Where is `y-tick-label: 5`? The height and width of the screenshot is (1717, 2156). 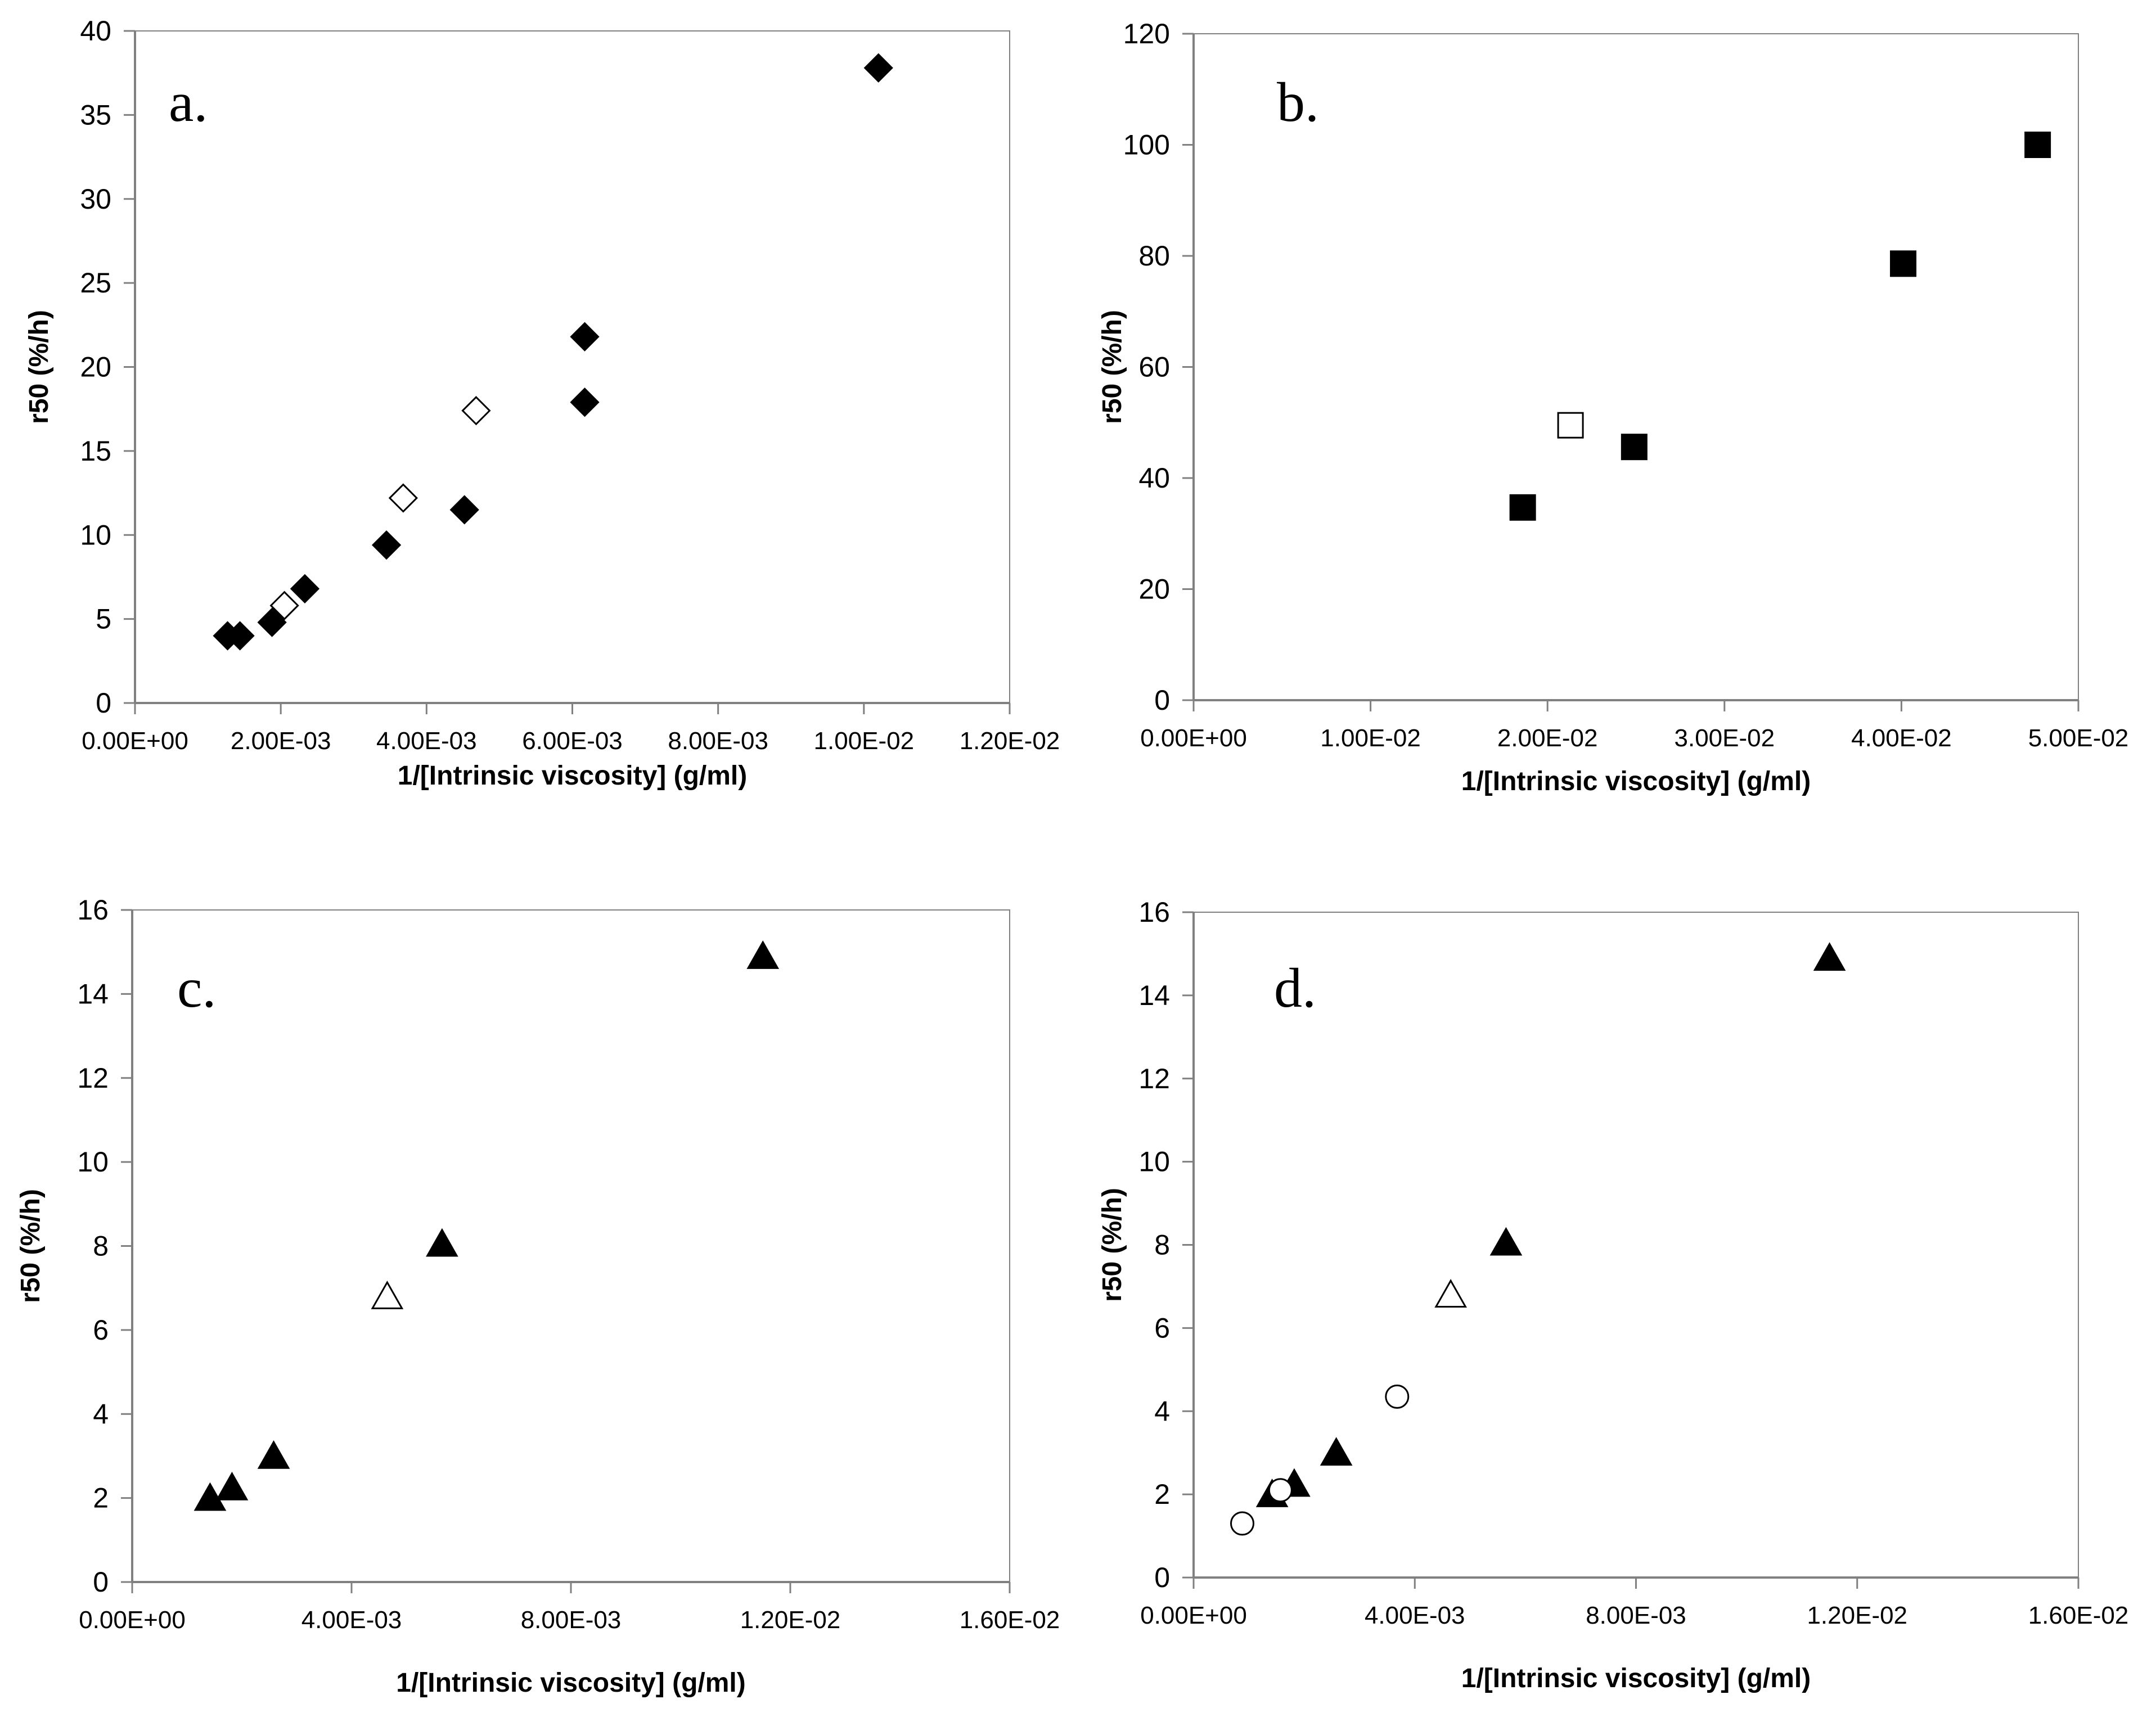 y-tick-label: 5 is located at coordinates (103, 619).